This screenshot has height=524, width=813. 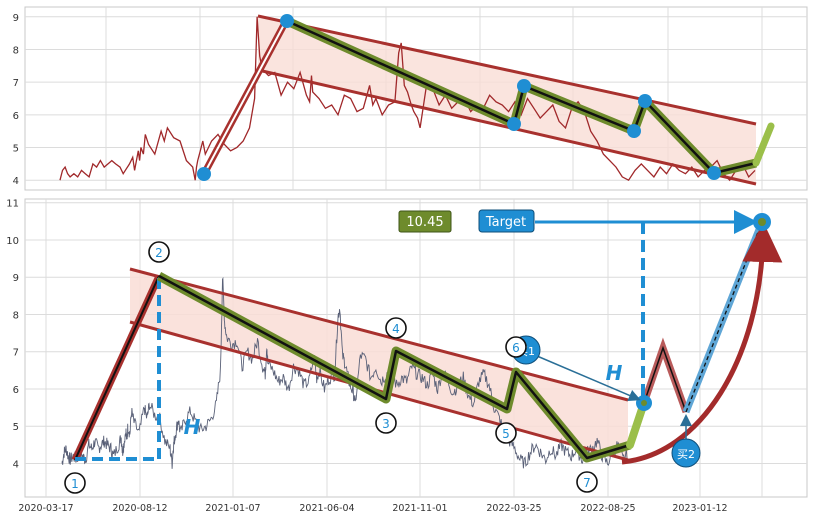 I want to click on buy1-point-core, so click(x=644, y=403).